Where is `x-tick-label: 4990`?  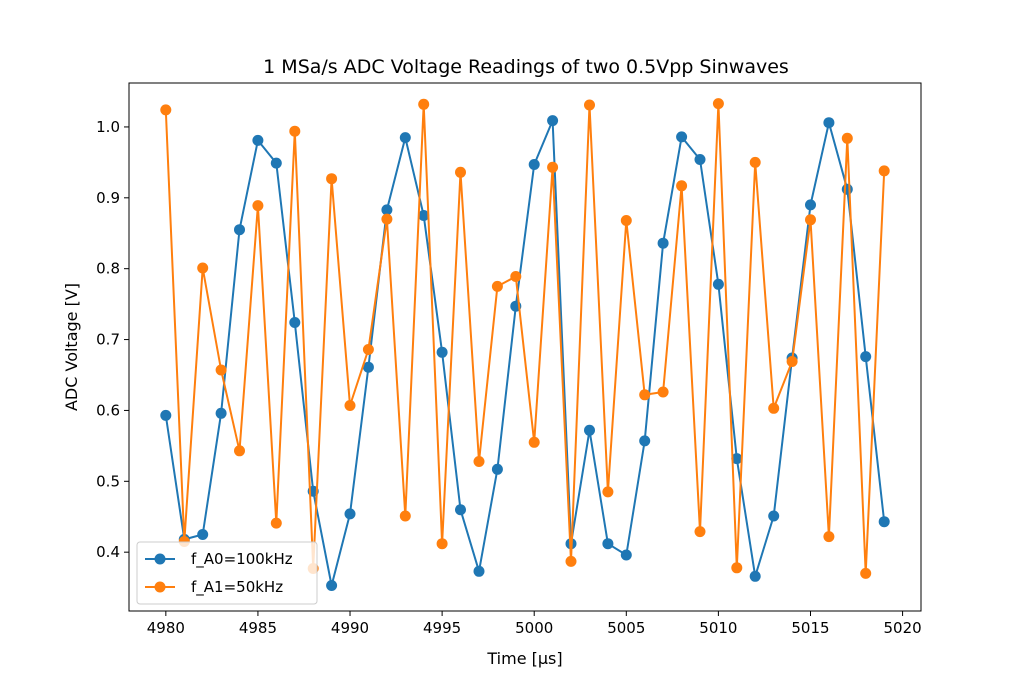 x-tick-label: 4990 is located at coordinates (350, 628).